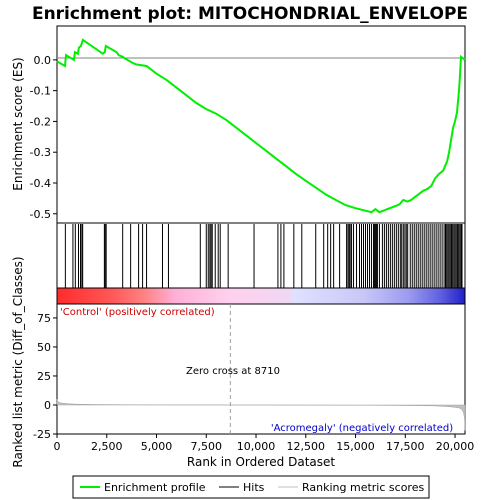 The width and height of the screenshot is (500, 500). What do you see at coordinates (18, 123) in the screenshot?
I see `es-ylabel: Enrichment score (ES)` at bounding box center [18, 123].